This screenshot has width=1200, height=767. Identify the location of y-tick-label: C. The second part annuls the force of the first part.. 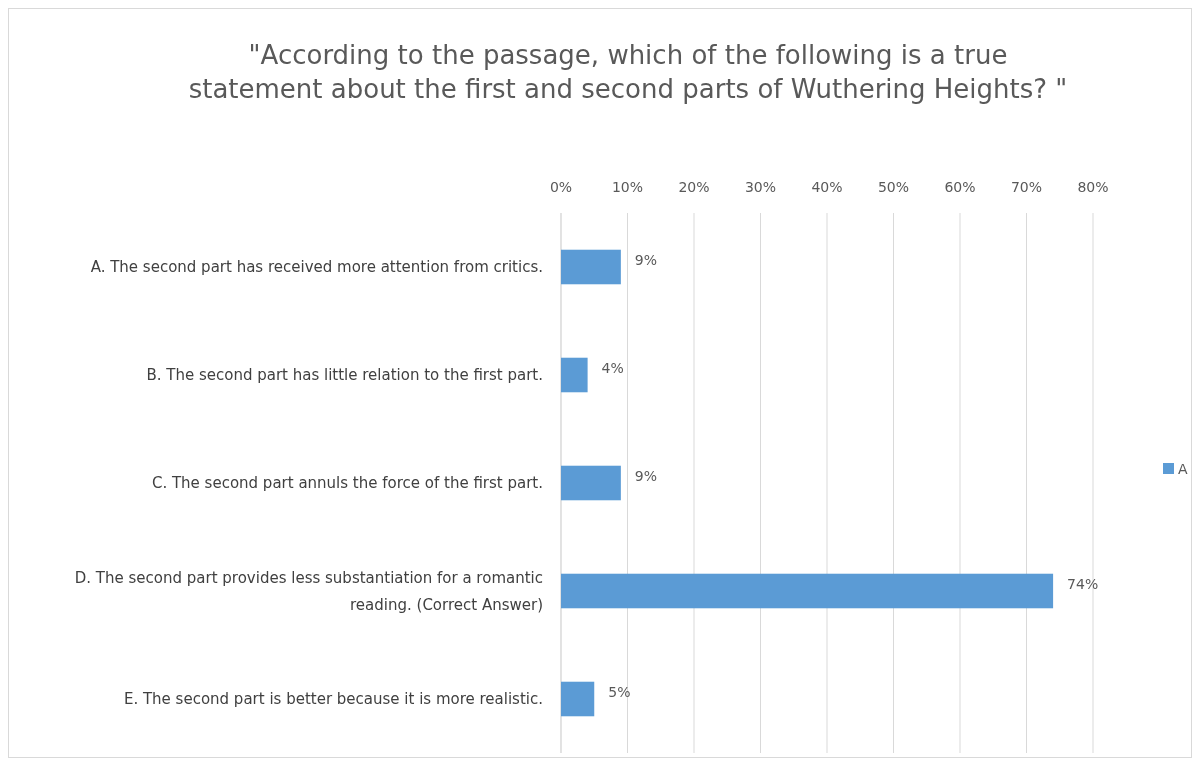
(347, 483).